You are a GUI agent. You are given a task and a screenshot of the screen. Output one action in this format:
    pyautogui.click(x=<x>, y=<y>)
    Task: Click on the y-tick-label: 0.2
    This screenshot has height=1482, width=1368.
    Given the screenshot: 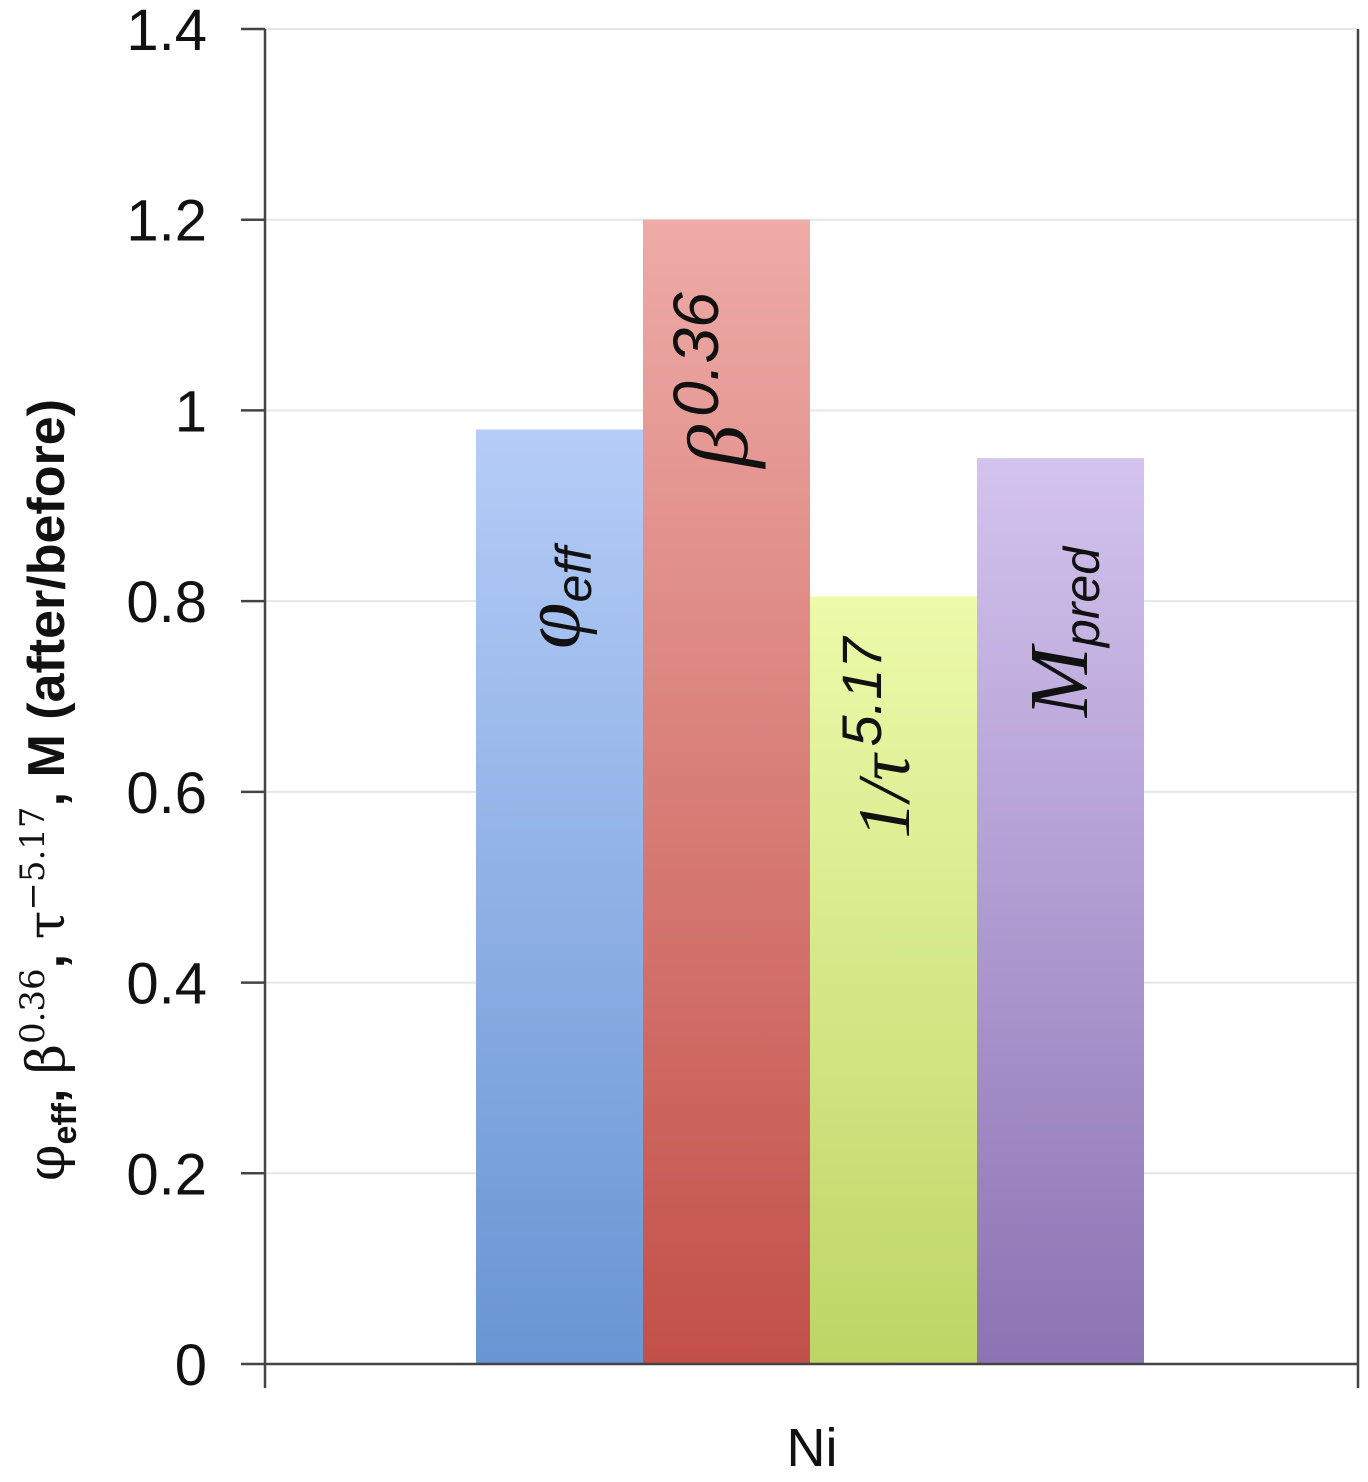 What is the action you would take?
    pyautogui.click(x=166, y=1174)
    